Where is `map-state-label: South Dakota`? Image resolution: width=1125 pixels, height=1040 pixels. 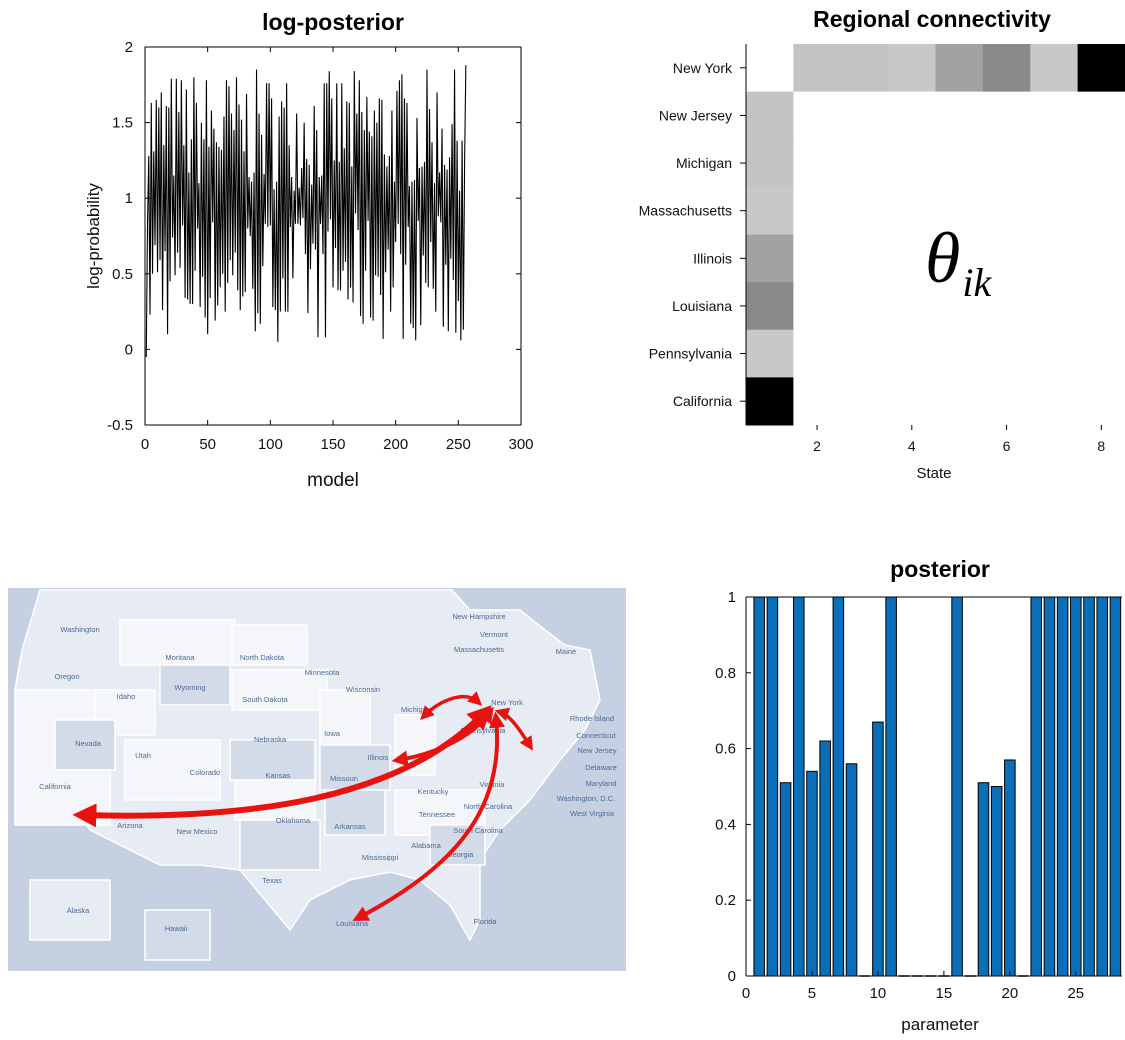
map-state-label: South Dakota is located at coordinates (265, 699).